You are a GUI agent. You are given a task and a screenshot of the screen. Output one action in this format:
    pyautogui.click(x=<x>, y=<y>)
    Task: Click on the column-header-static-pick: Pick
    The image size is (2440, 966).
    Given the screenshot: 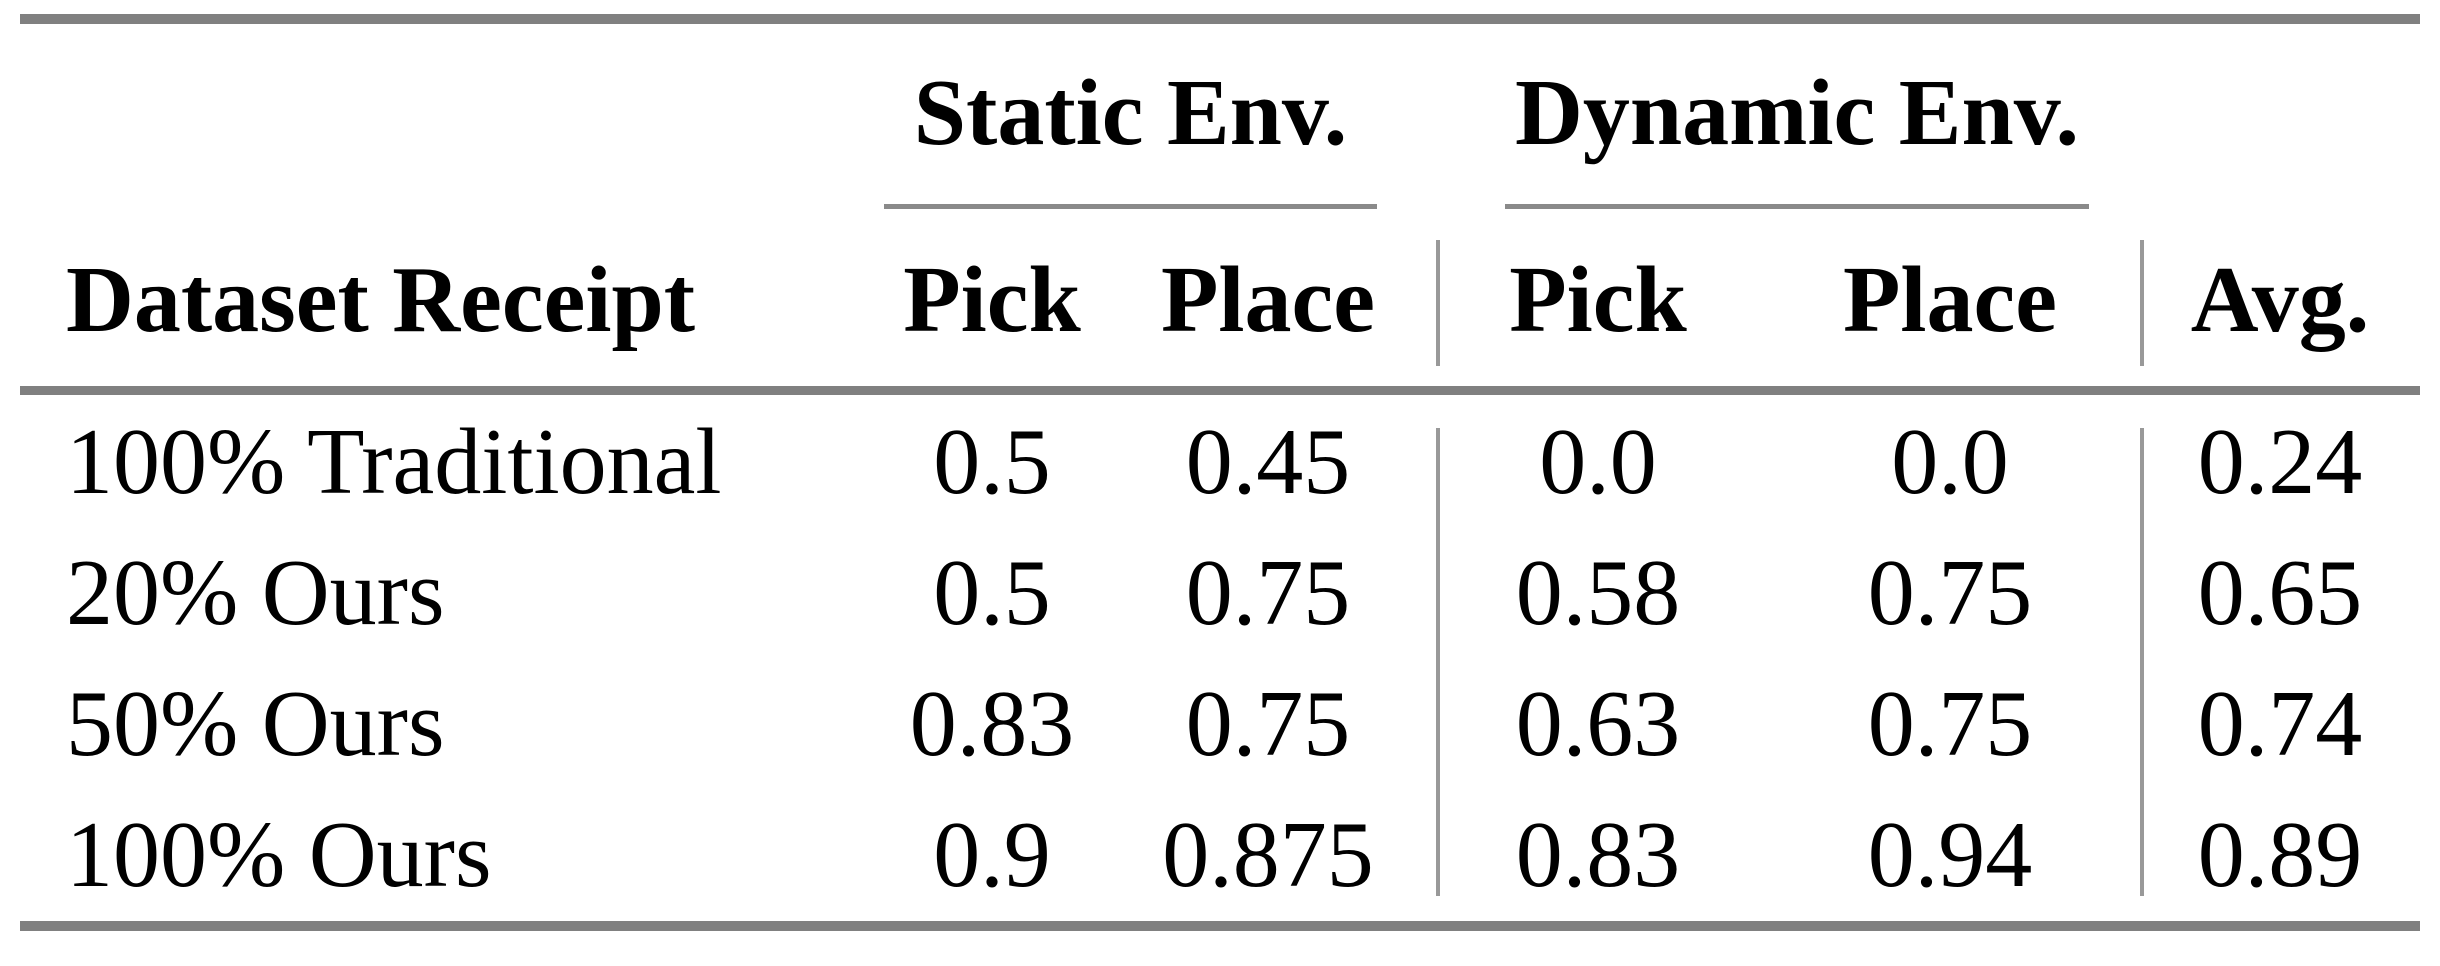 What is the action you would take?
    pyautogui.click(x=992, y=300)
    